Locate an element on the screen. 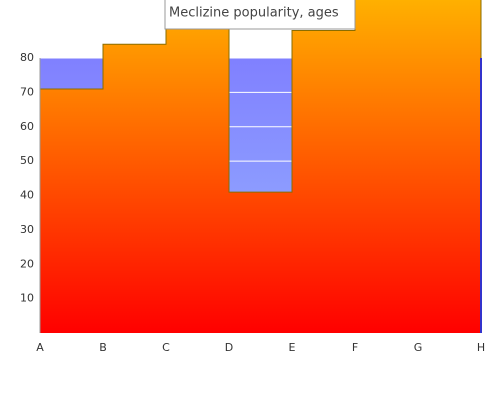 The width and height of the screenshot is (500, 400). x-tick-label: G is located at coordinates (418, 347).